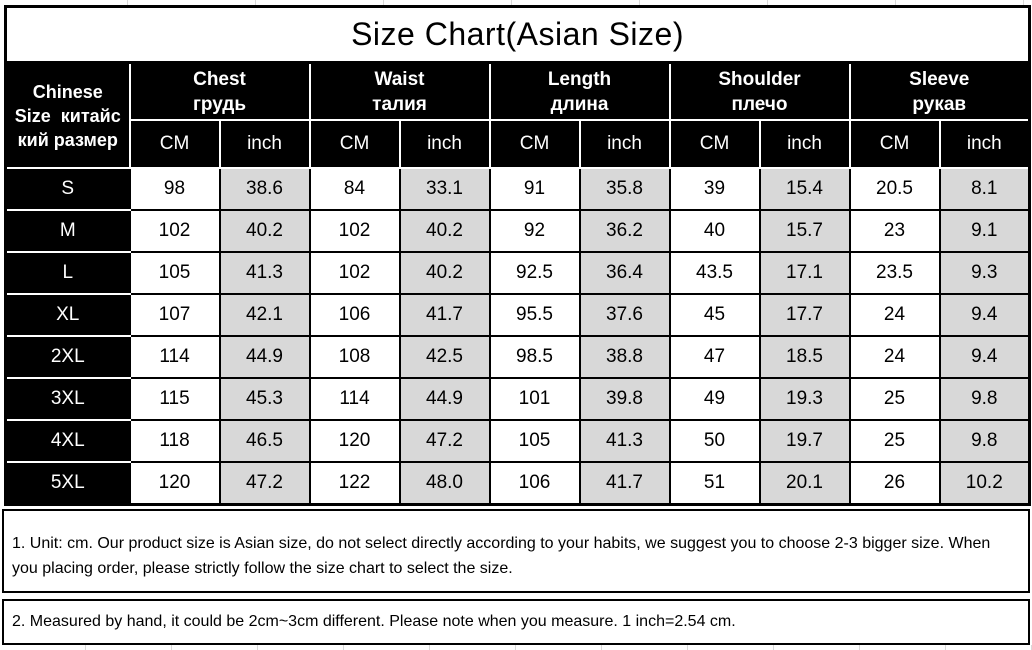  Describe the element at coordinates (714, 231) in the screenshot. I see `cell-shoulder-cm: 40` at that location.